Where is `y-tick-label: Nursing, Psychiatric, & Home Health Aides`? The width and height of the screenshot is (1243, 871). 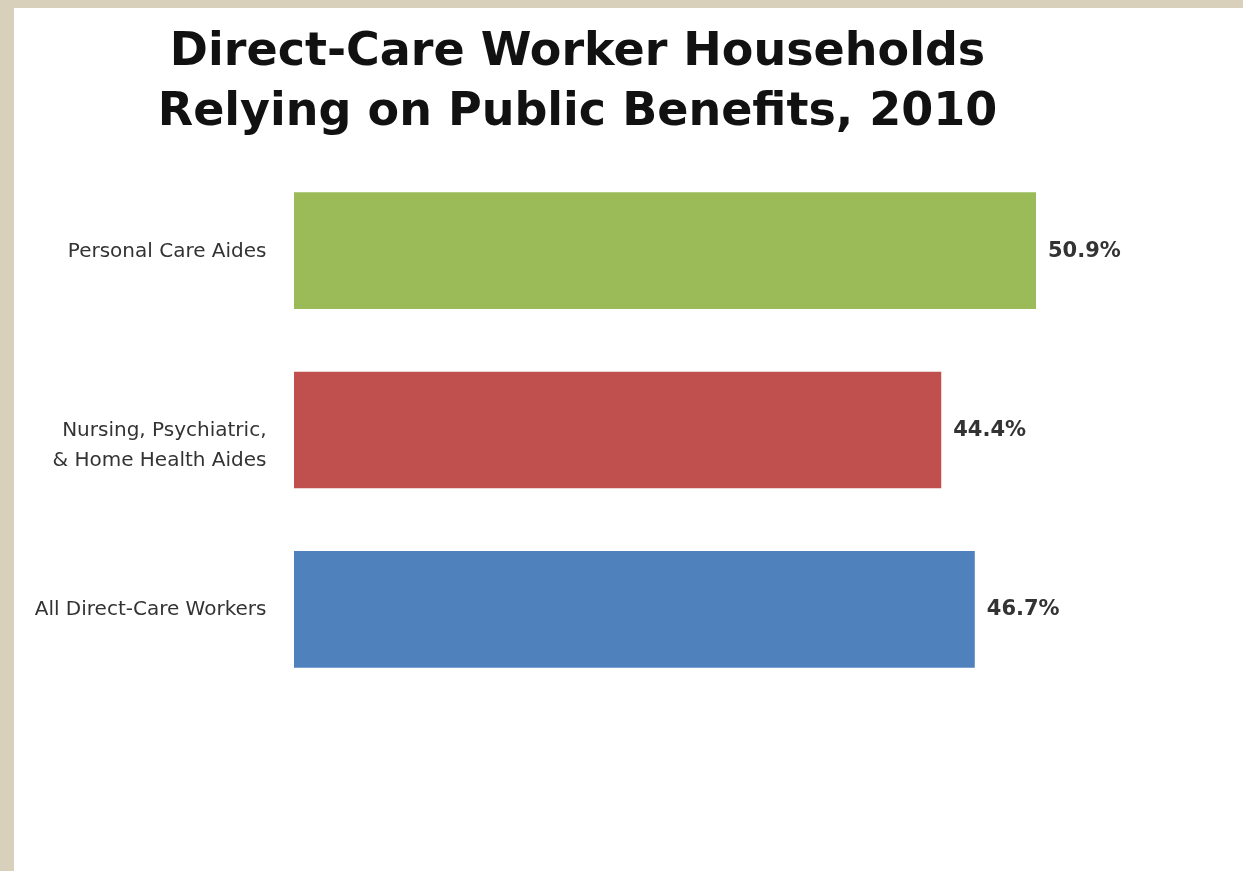 y-tick-label: Nursing, Psychiatric, & Home Health Aides is located at coordinates (159, 444).